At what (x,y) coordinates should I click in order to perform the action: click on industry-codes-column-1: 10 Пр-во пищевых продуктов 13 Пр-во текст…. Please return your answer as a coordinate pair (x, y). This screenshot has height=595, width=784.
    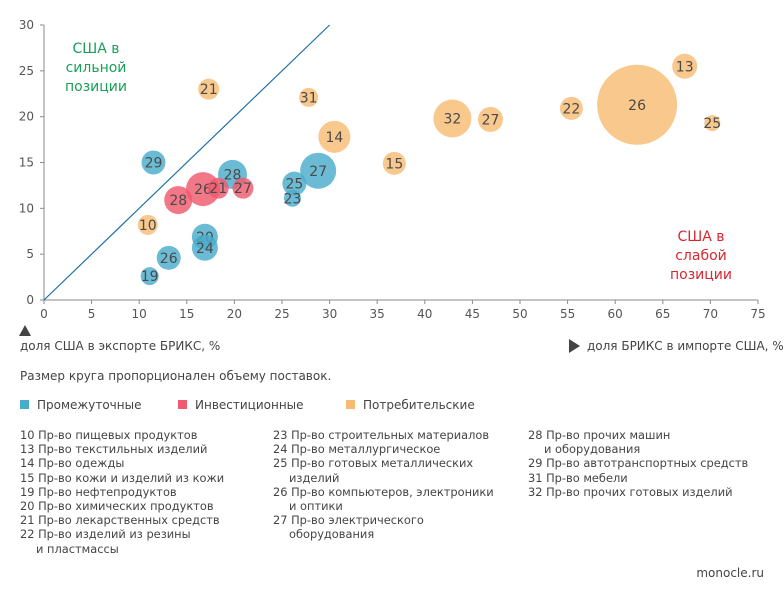
    Looking at the image, I should click on (122, 492).